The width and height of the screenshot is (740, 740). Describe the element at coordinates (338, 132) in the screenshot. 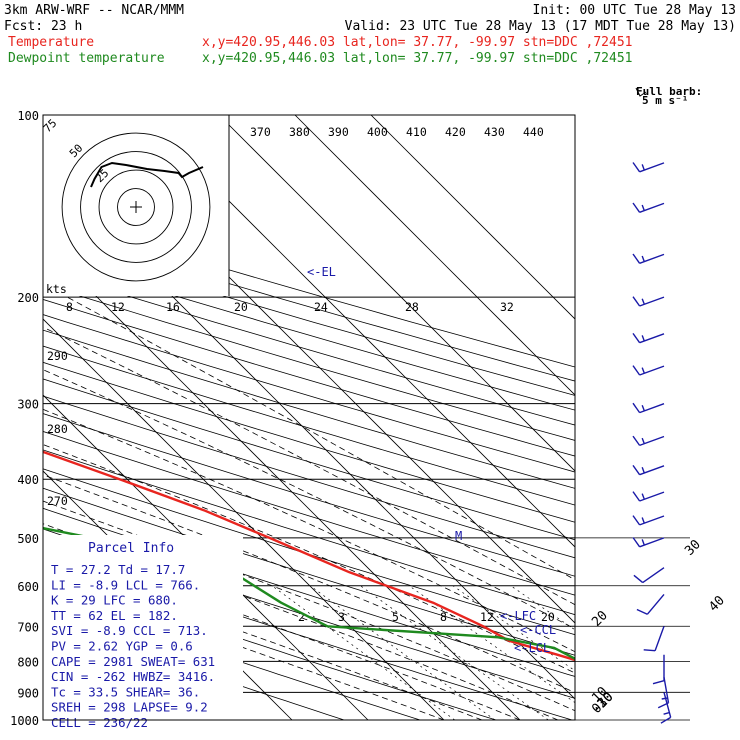

I see `theta-label: 390` at that location.